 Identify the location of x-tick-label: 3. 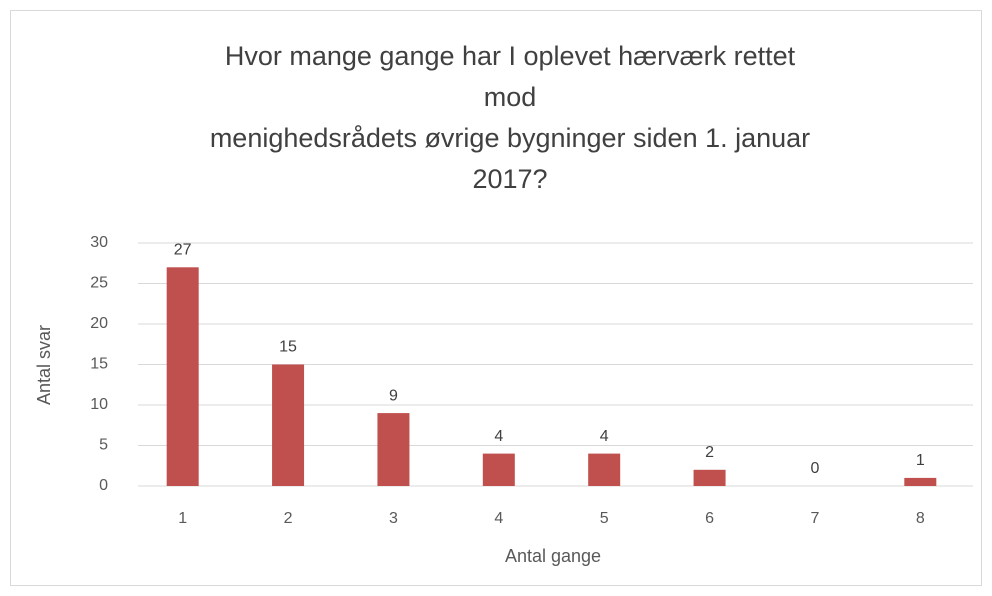
(393, 518).